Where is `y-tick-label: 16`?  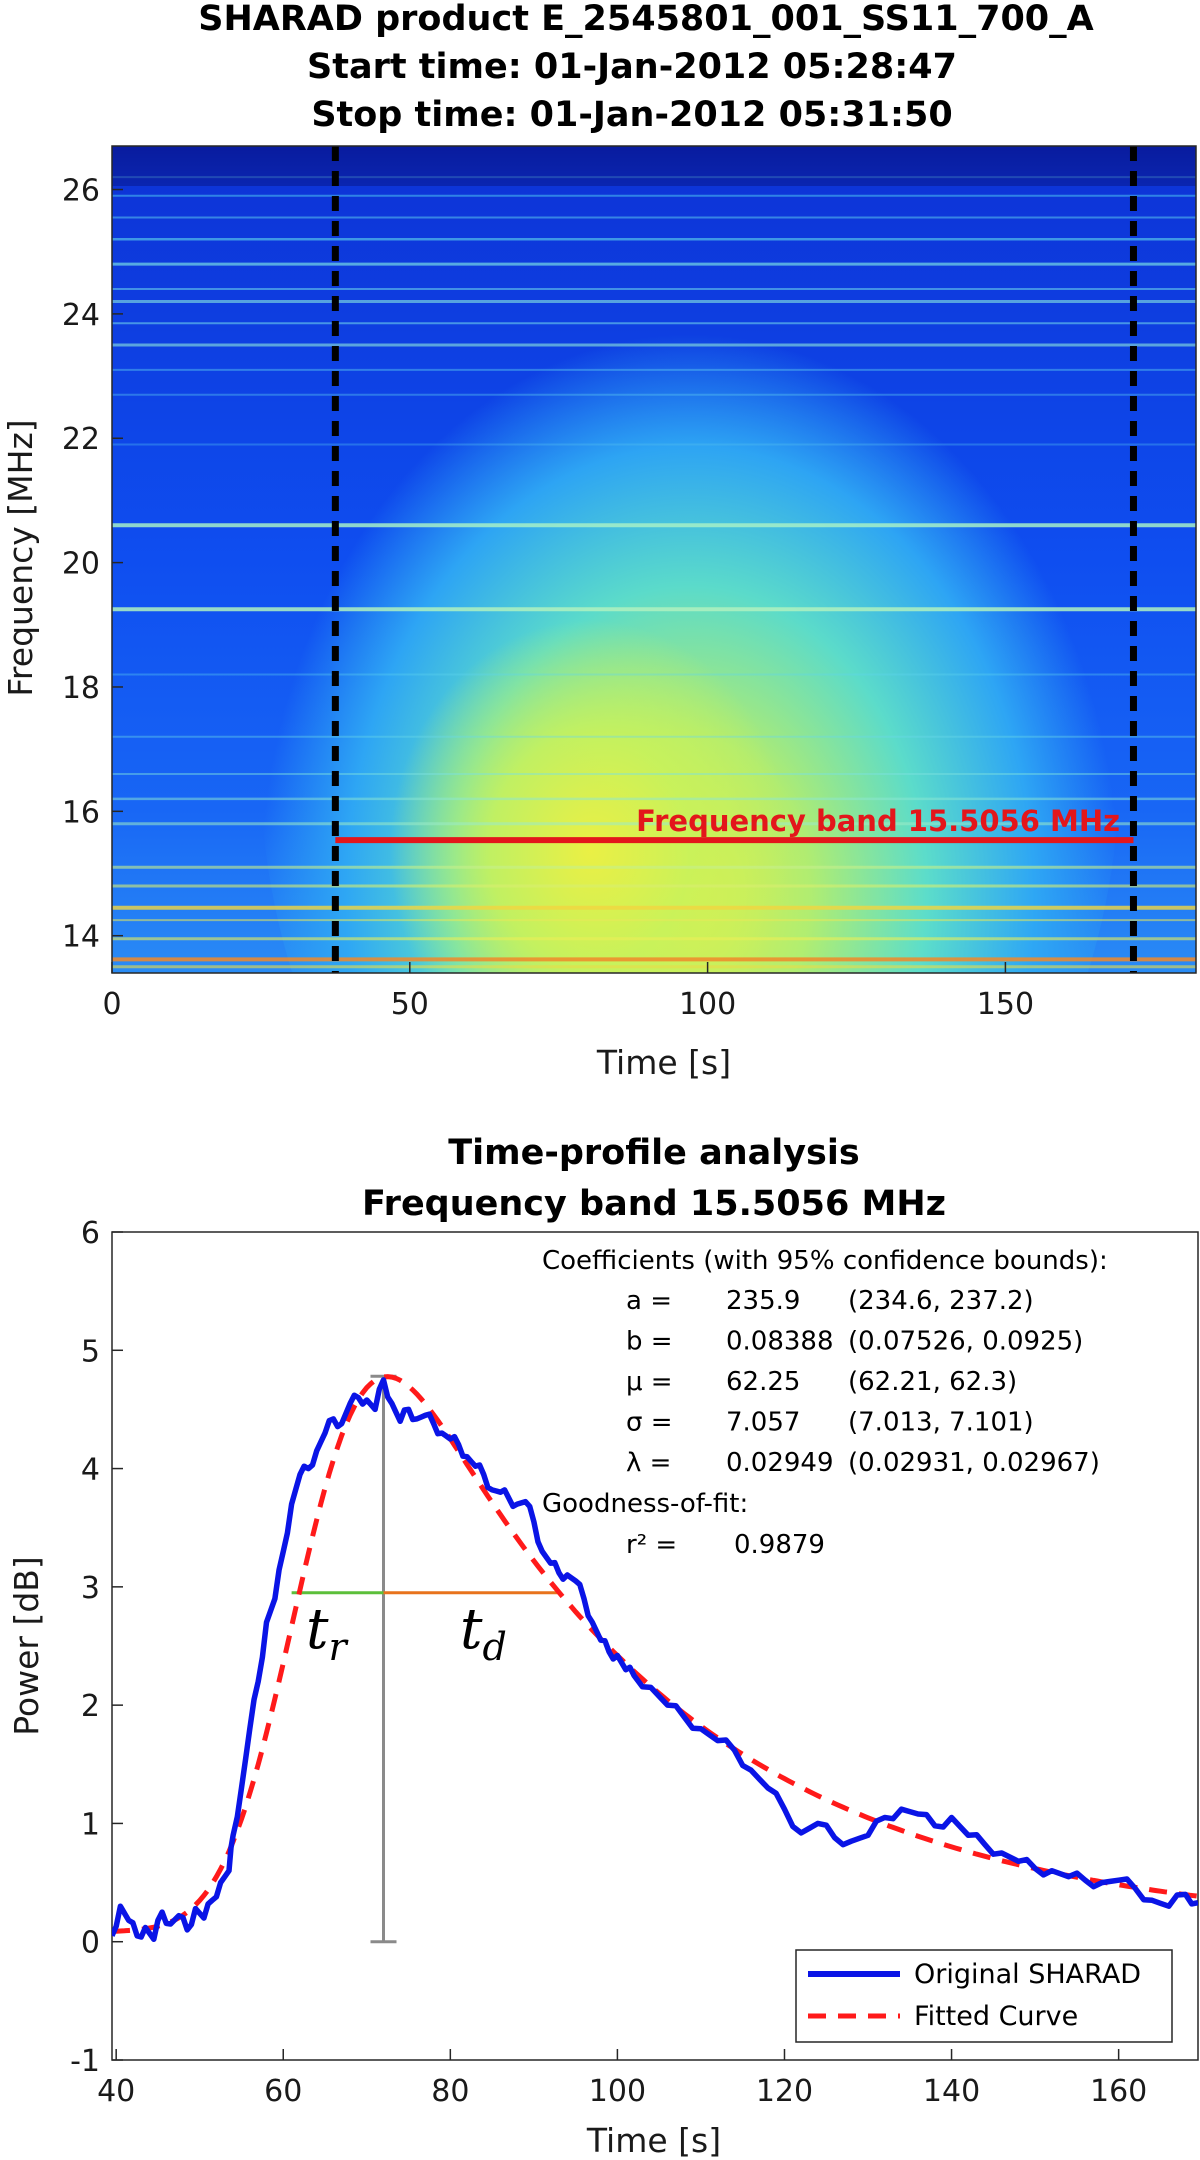 y-tick-label: 16 is located at coordinates (81, 812).